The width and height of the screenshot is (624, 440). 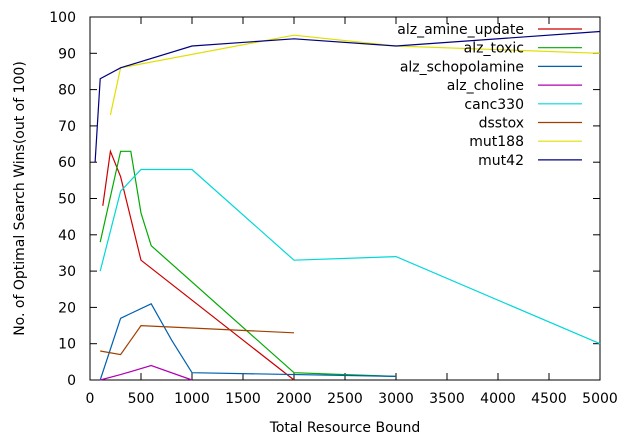 I want to click on legend-label: dsstox, so click(x=501, y=124).